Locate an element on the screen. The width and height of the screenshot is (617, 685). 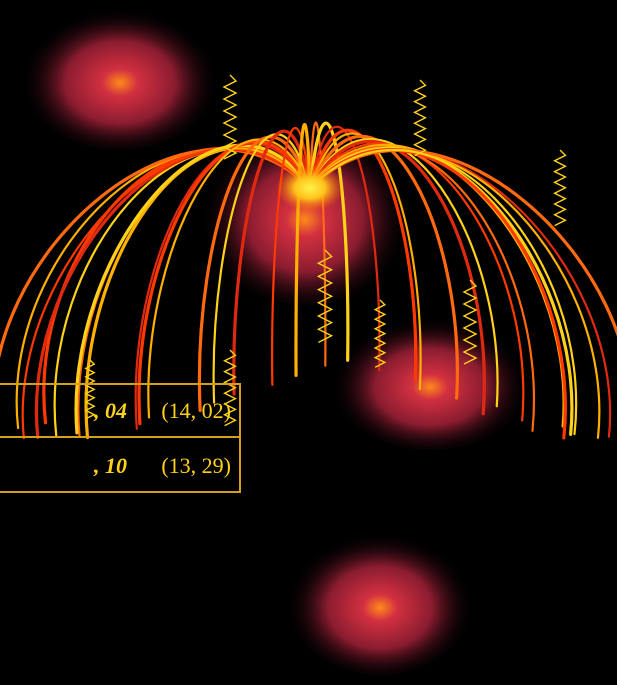
table-cell: , 10 is located at coordinates (110, 465).